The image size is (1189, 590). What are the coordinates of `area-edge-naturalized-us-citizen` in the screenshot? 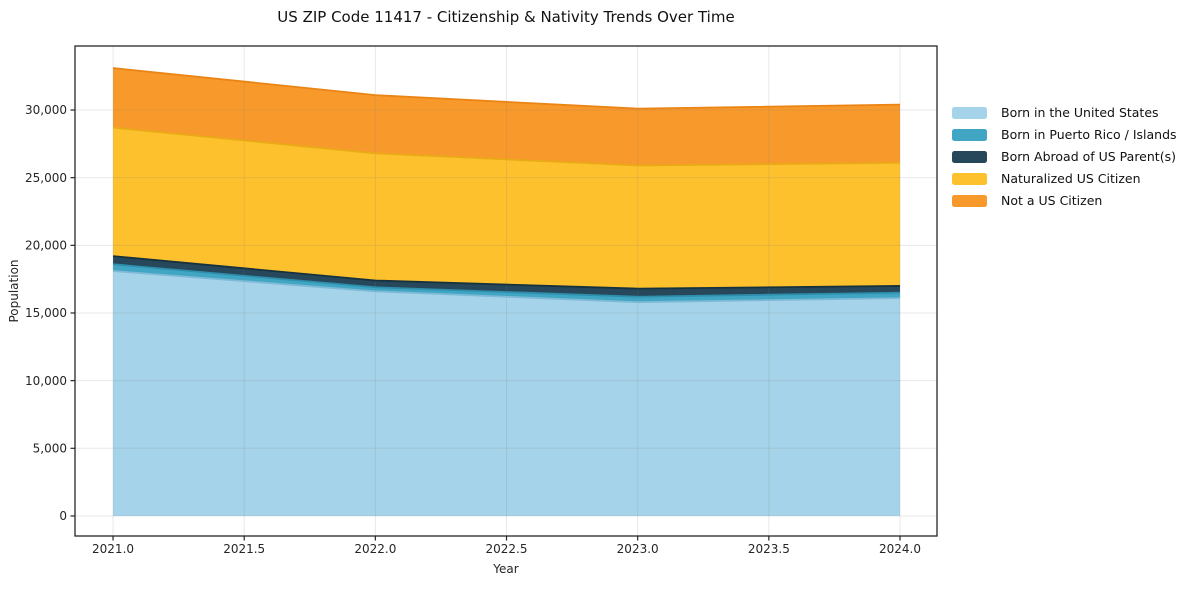 It's located at (506, 146).